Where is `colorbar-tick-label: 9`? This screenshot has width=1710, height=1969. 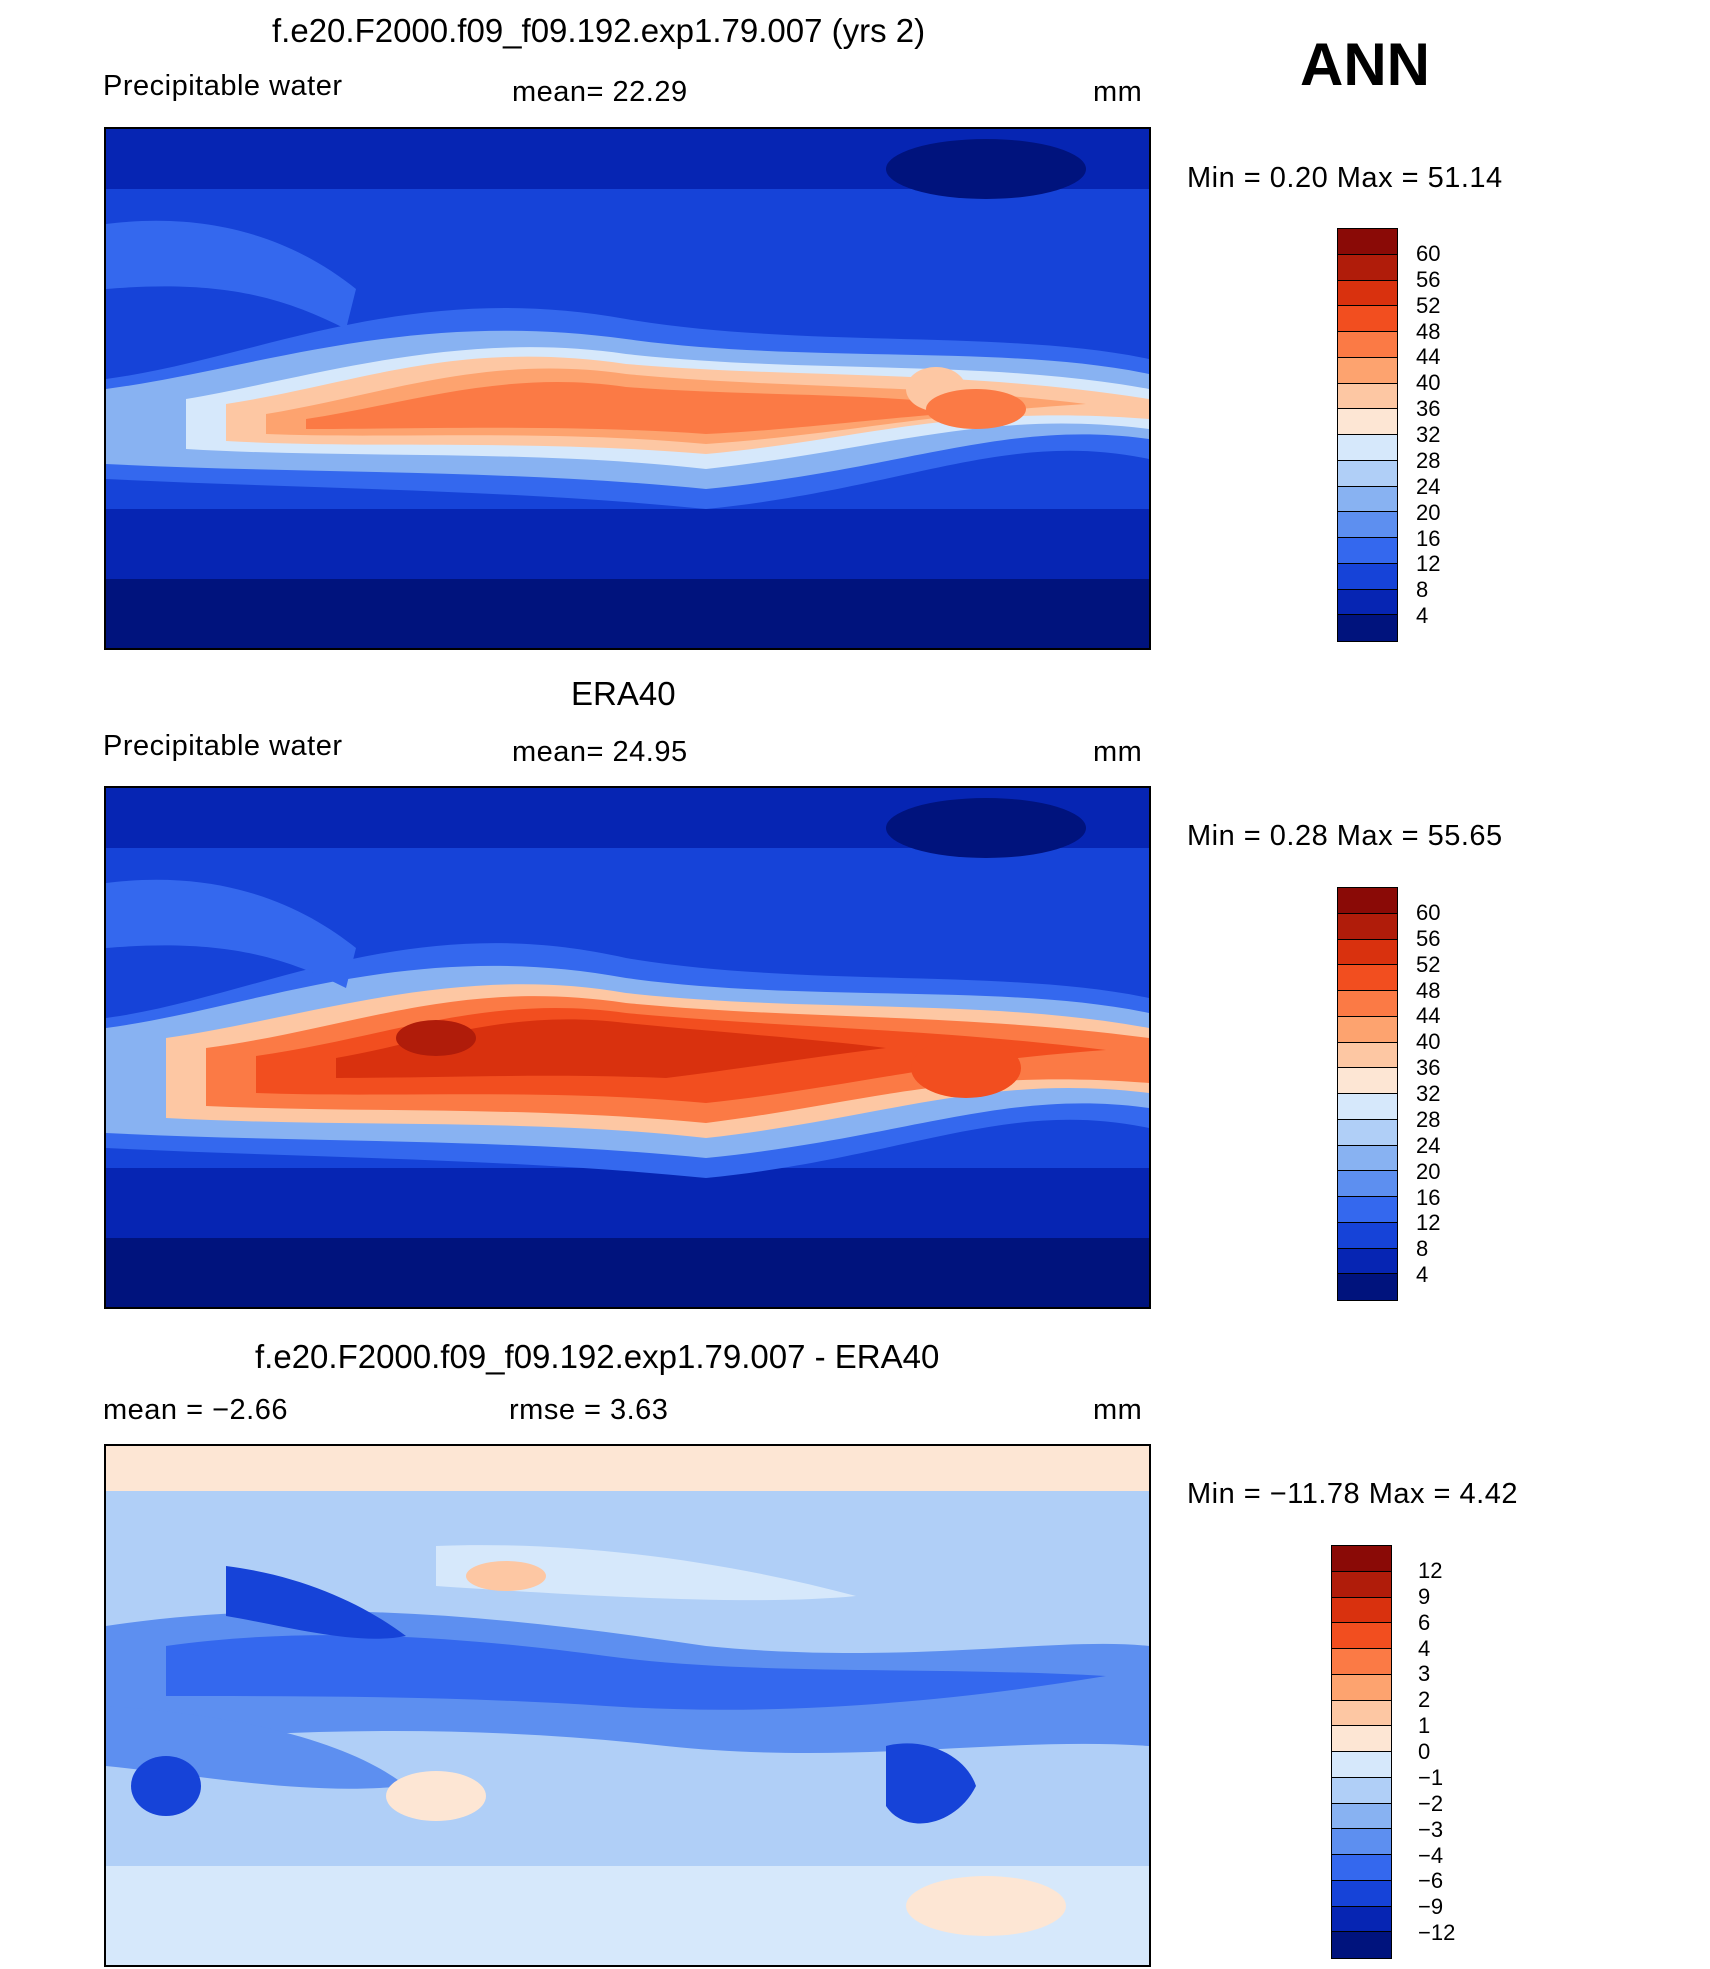 colorbar-tick-label: 9 is located at coordinates (1424, 1596).